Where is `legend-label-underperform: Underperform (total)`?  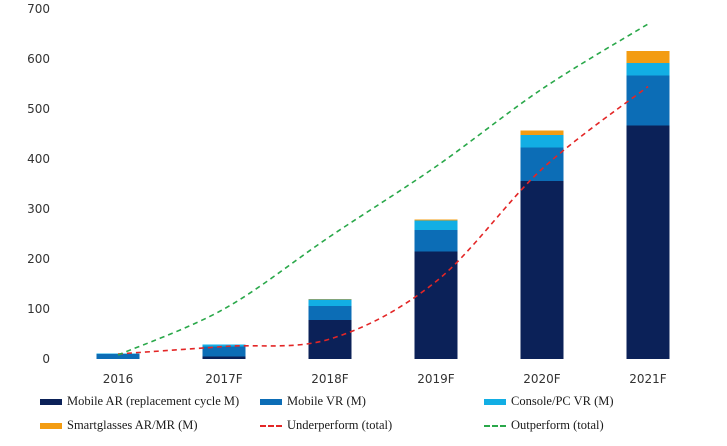 legend-label-underperform: Underperform (total) is located at coordinates (340, 425).